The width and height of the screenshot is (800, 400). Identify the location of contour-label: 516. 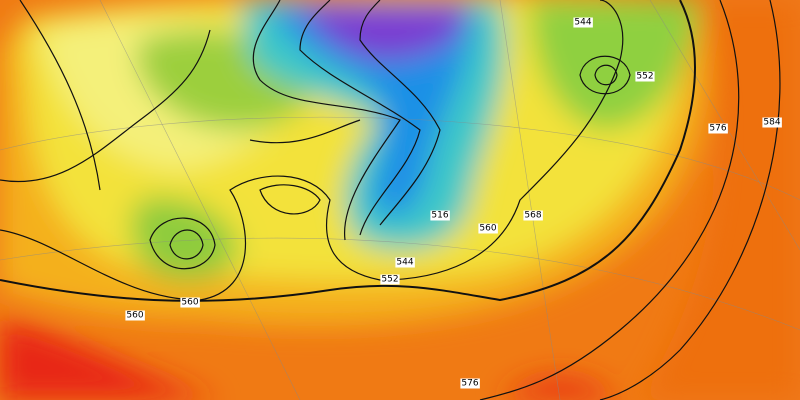
(439, 216).